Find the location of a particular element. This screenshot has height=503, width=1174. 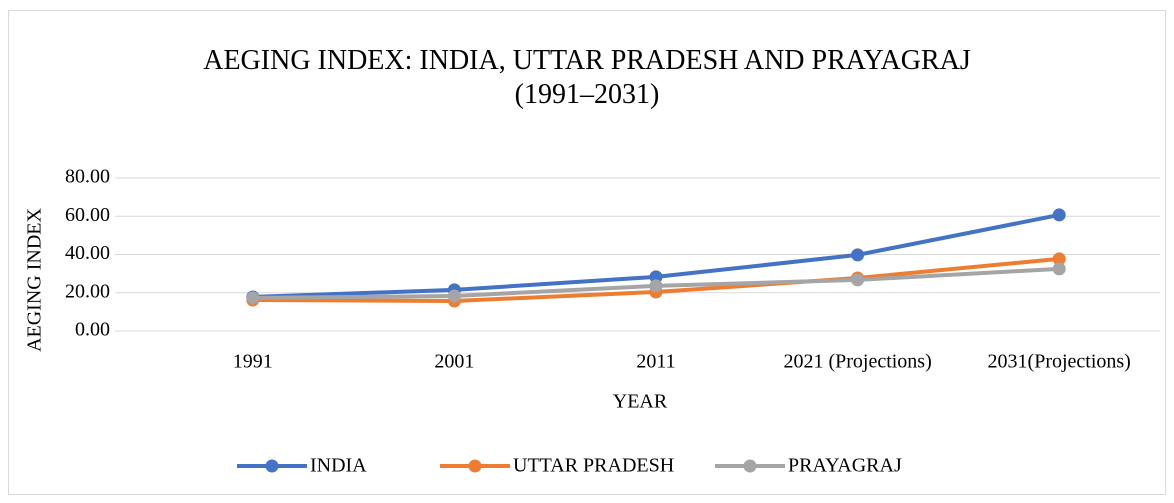

x-tick-label: 2011 is located at coordinates (655, 362).